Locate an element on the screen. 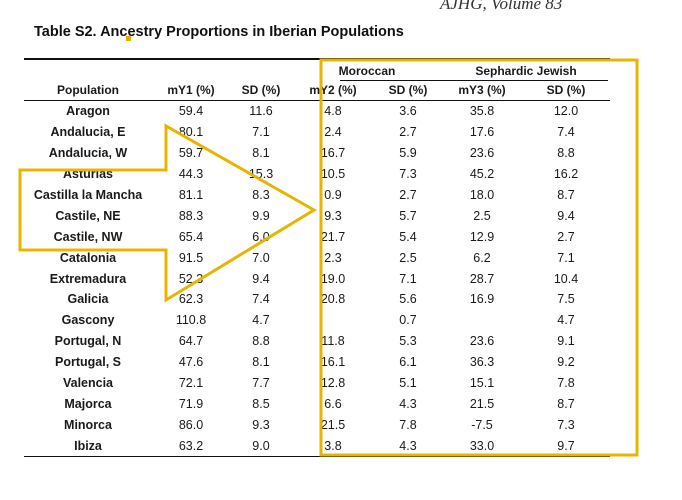 This screenshot has width=682, height=500. group-header-moroccan: Moroccan is located at coordinates (367, 71).